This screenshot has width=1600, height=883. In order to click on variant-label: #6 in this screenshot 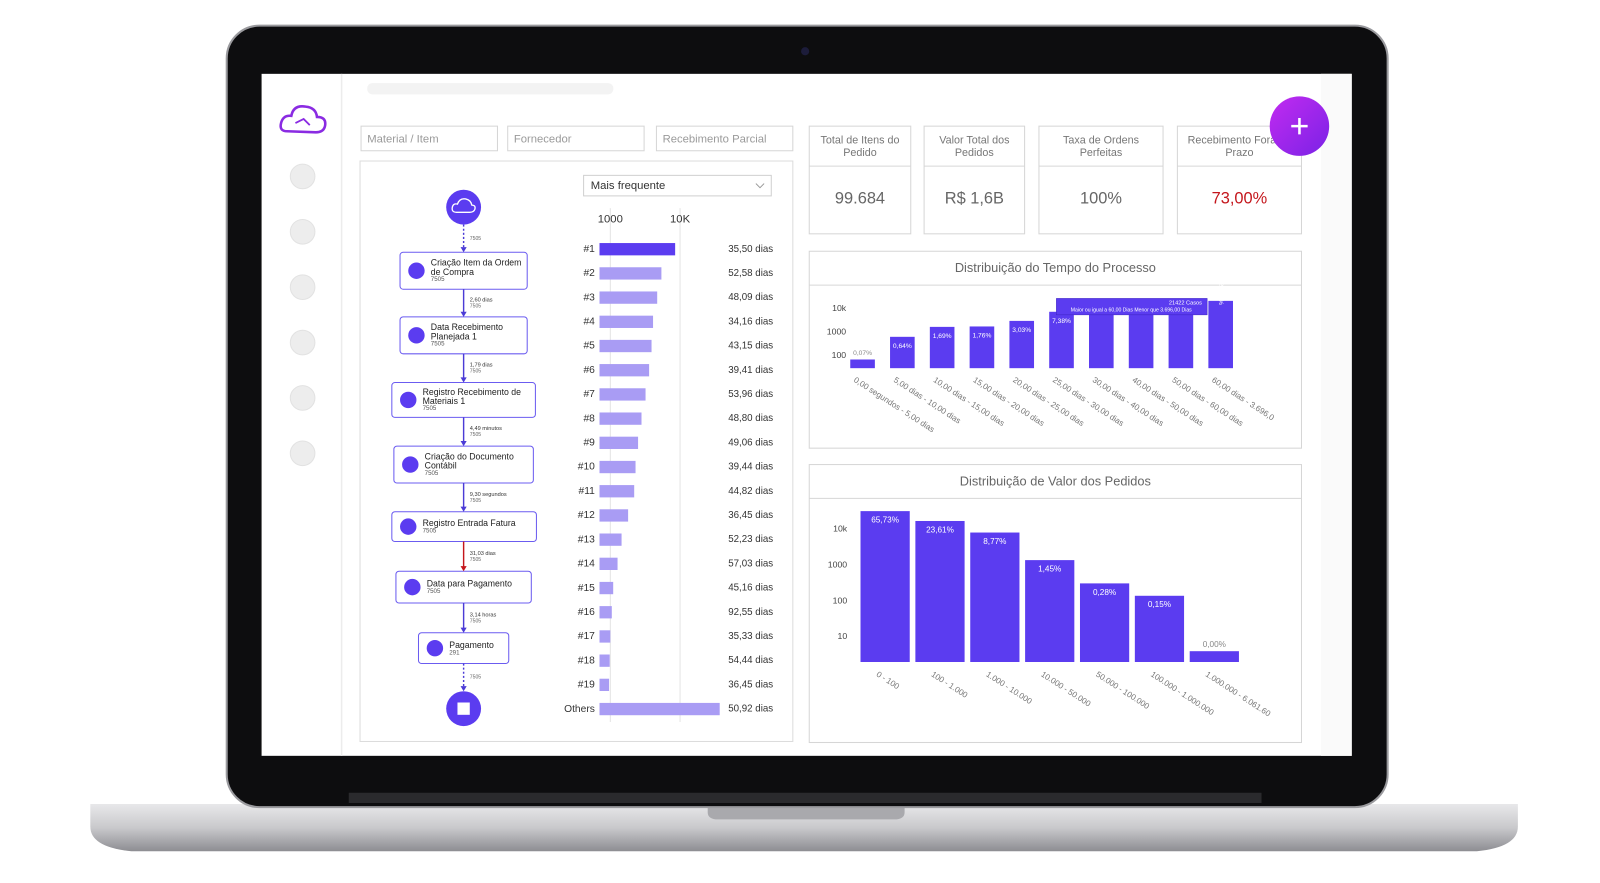, I will do `click(589, 370)`.